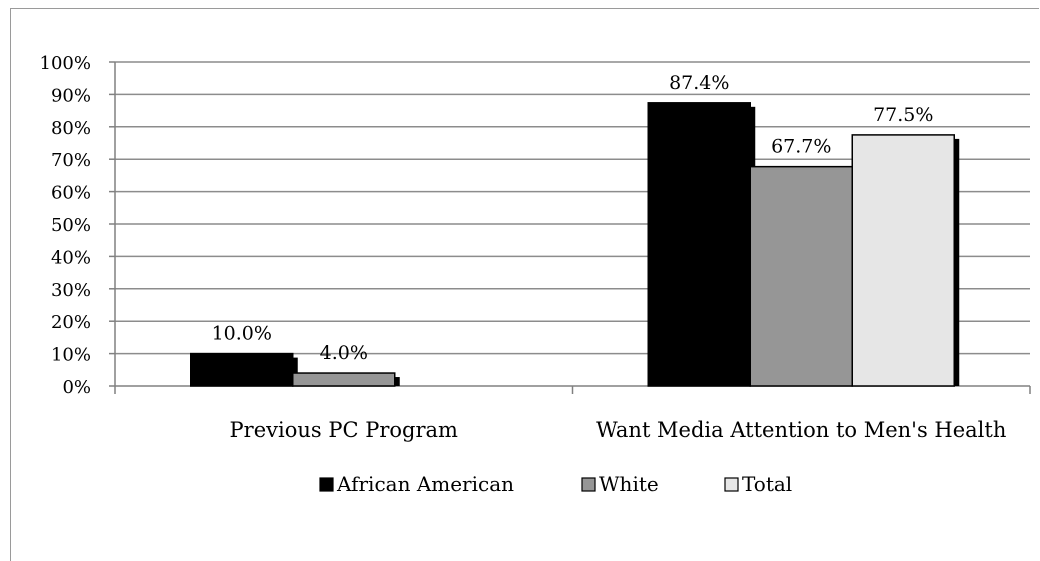 The image size is (1040, 561). What do you see at coordinates (699, 83) in the screenshot?
I see `data-label: 87.4%` at bounding box center [699, 83].